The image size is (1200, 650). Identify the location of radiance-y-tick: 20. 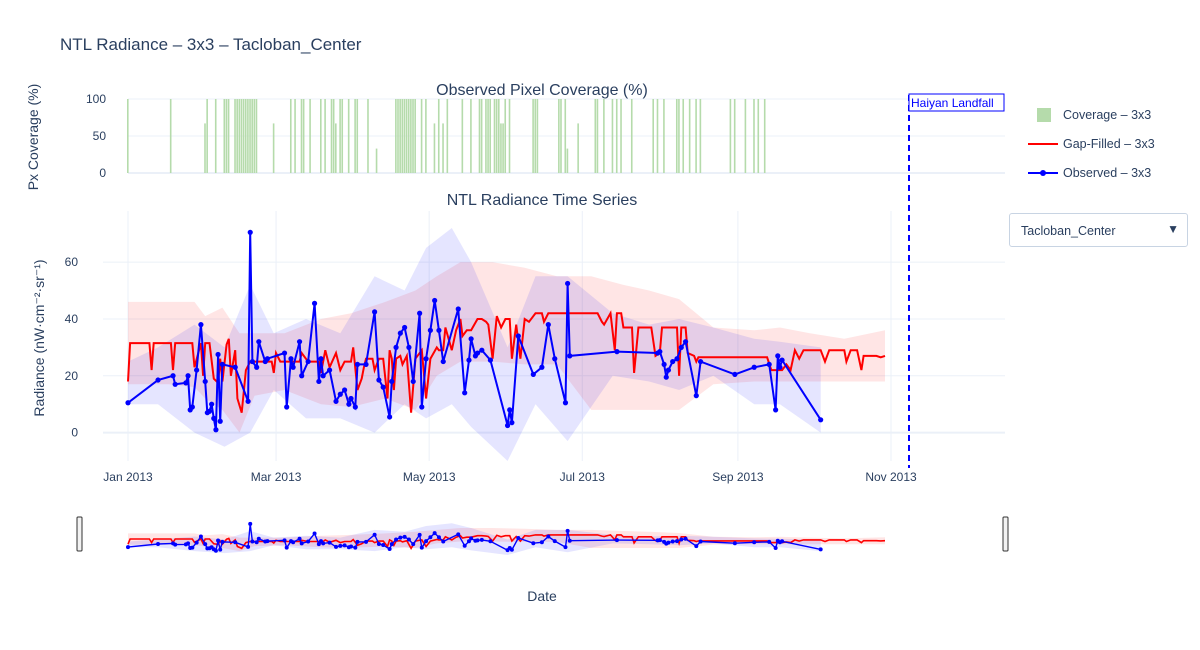
(72, 376).